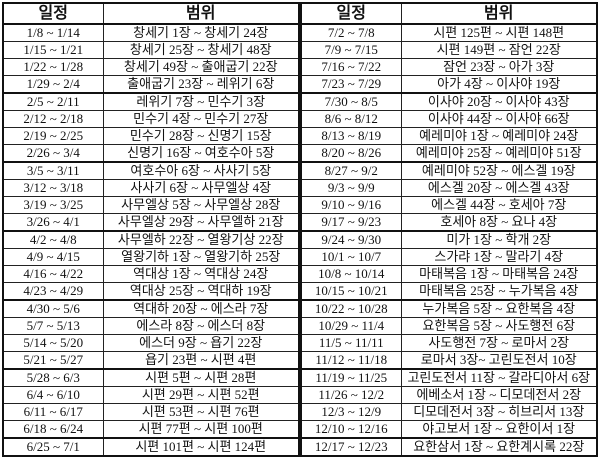  What do you see at coordinates (351, 308) in the screenshot?
I see `schedule-date: 10/22 ~ 10/28` at bounding box center [351, 308].